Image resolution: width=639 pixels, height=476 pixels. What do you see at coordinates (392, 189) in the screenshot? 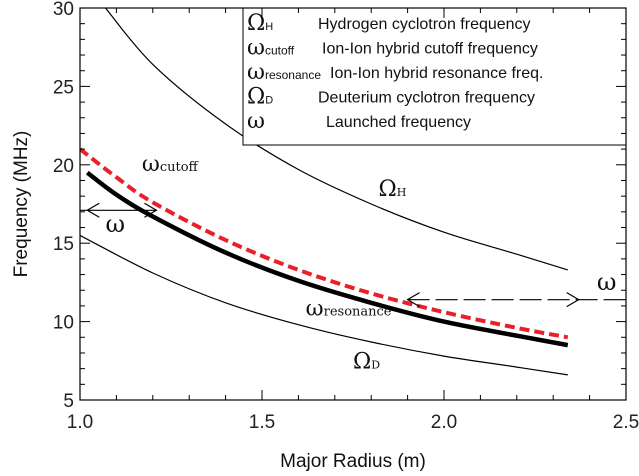
I see `series-label-omega_h: ΩH` at bounding box center [392, 189].